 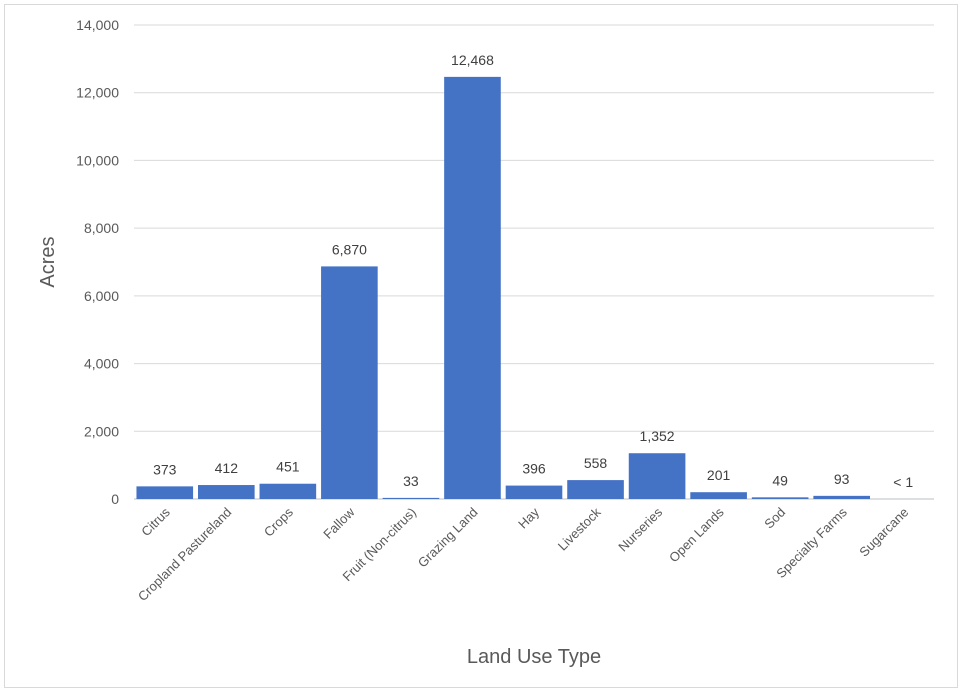 I want to click on x-tick-label: Crops, so click(x=278, y=521).